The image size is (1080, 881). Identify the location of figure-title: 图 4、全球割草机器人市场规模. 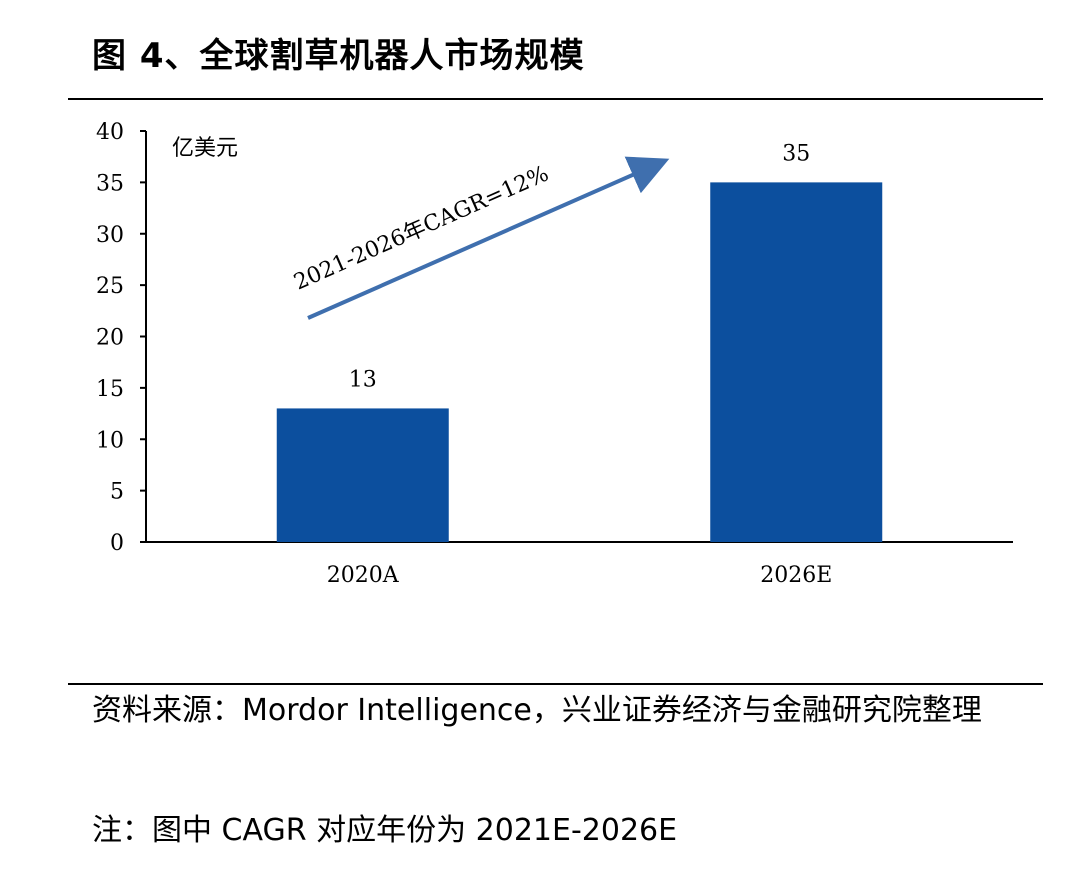
(338, 56).